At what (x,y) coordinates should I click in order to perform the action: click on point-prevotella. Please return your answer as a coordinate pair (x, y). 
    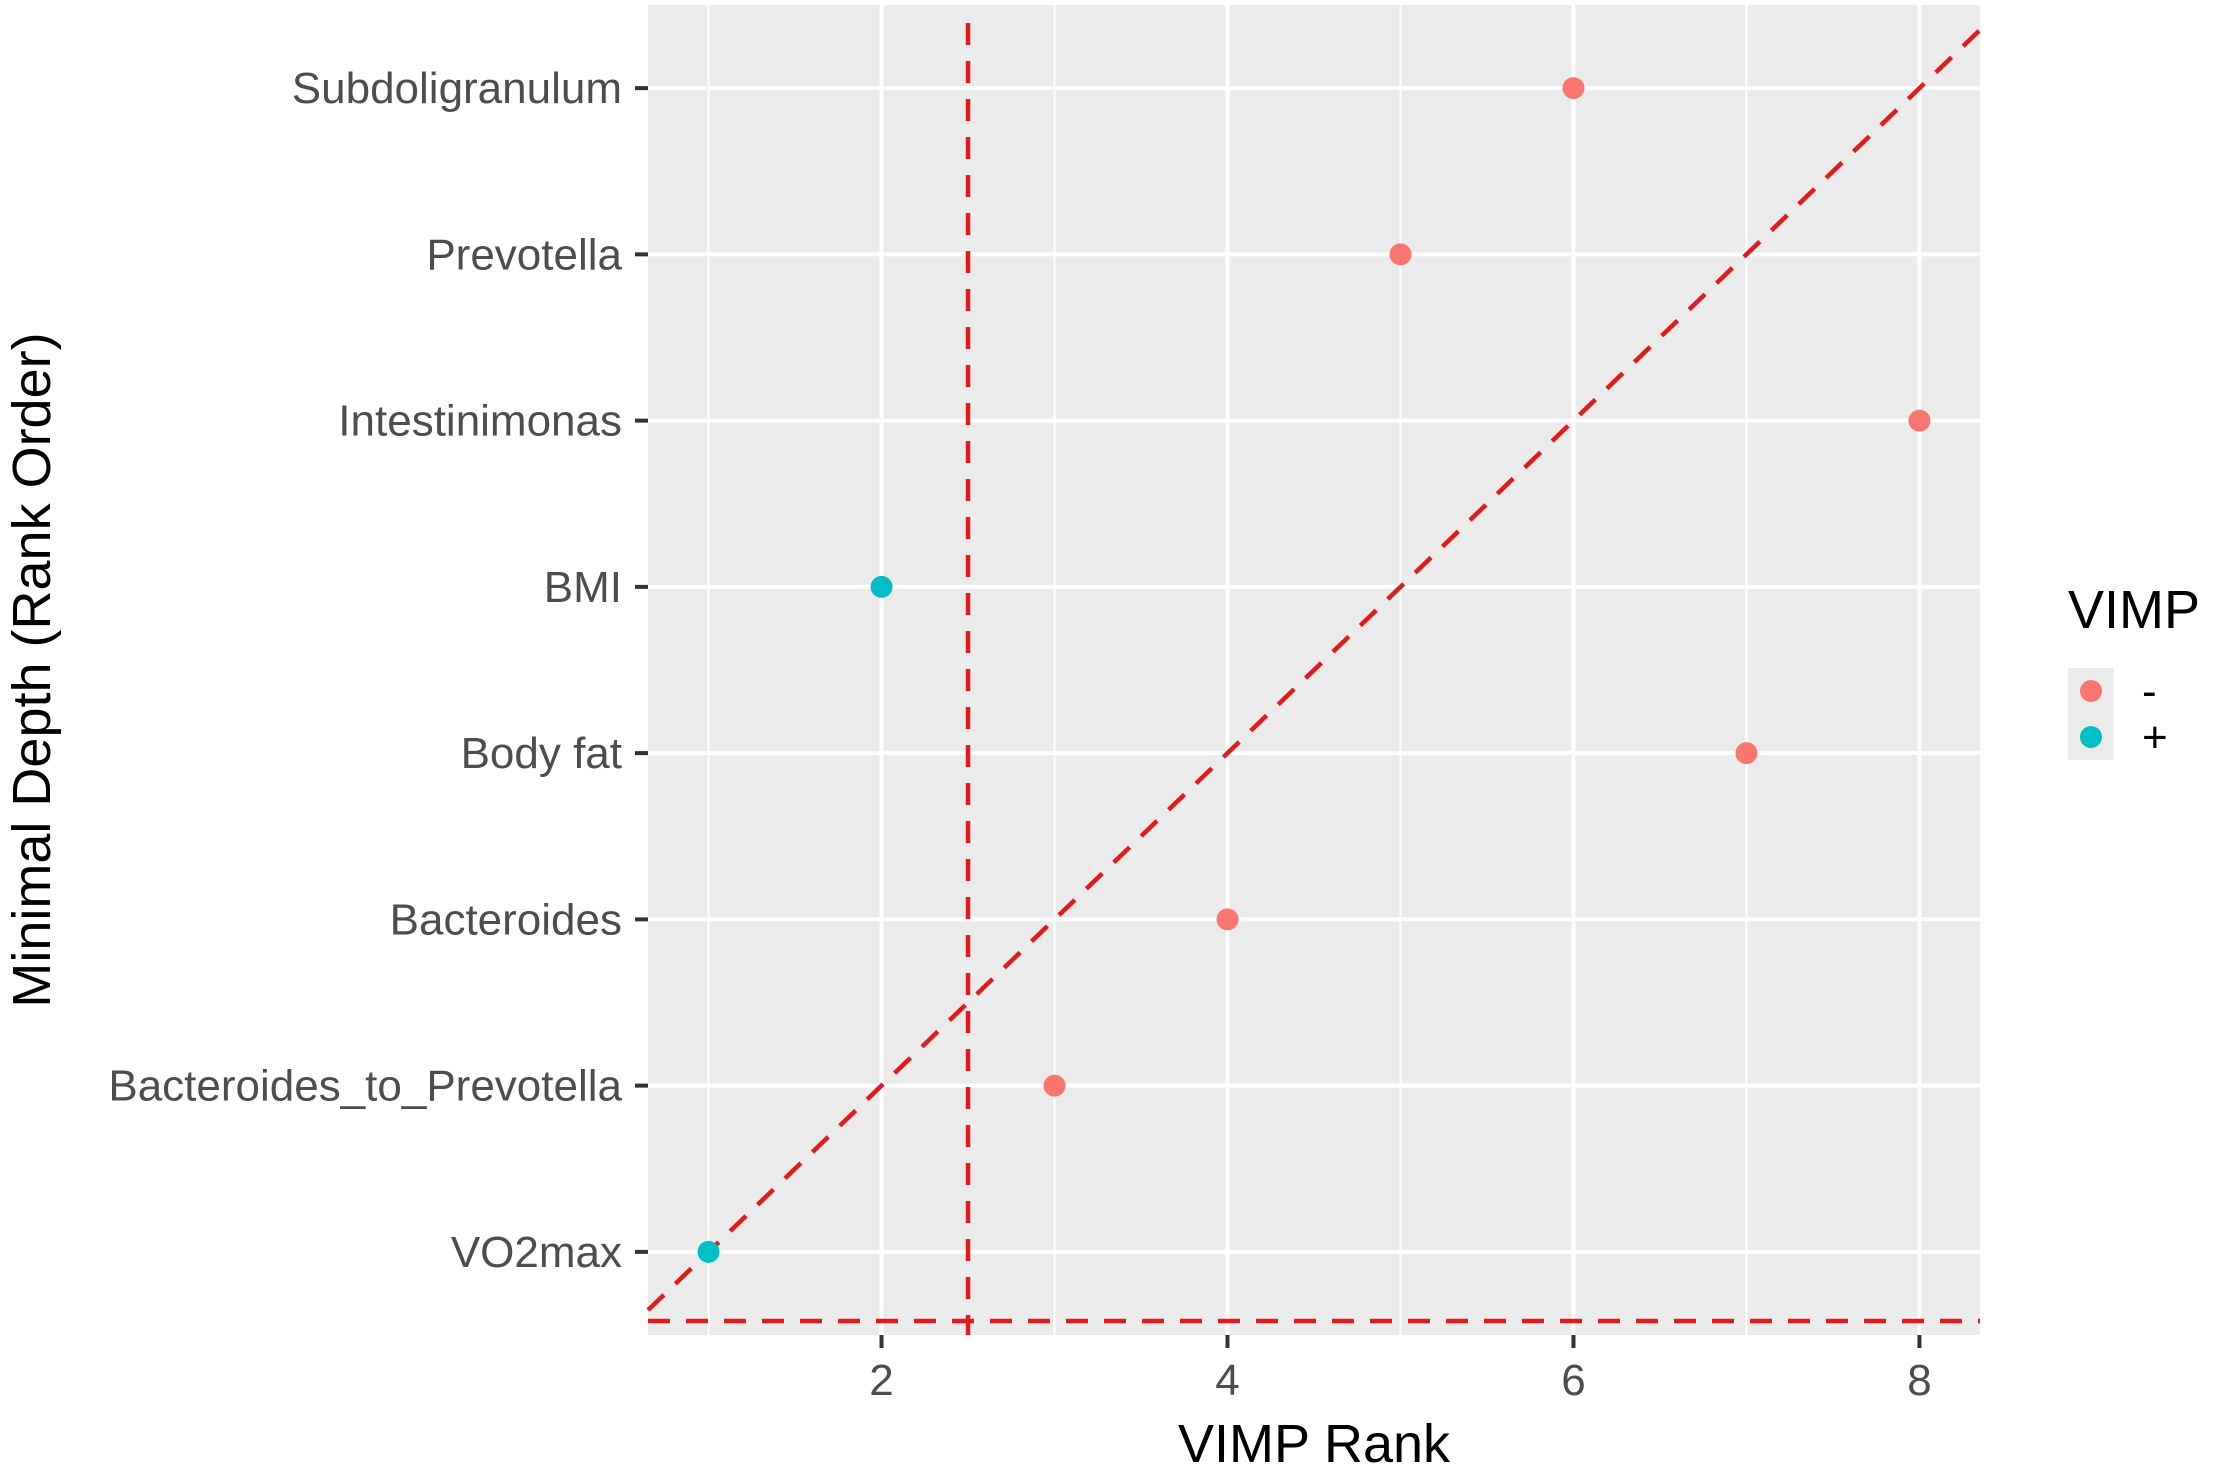
    Looking at the image, I should click on (1400, 254).